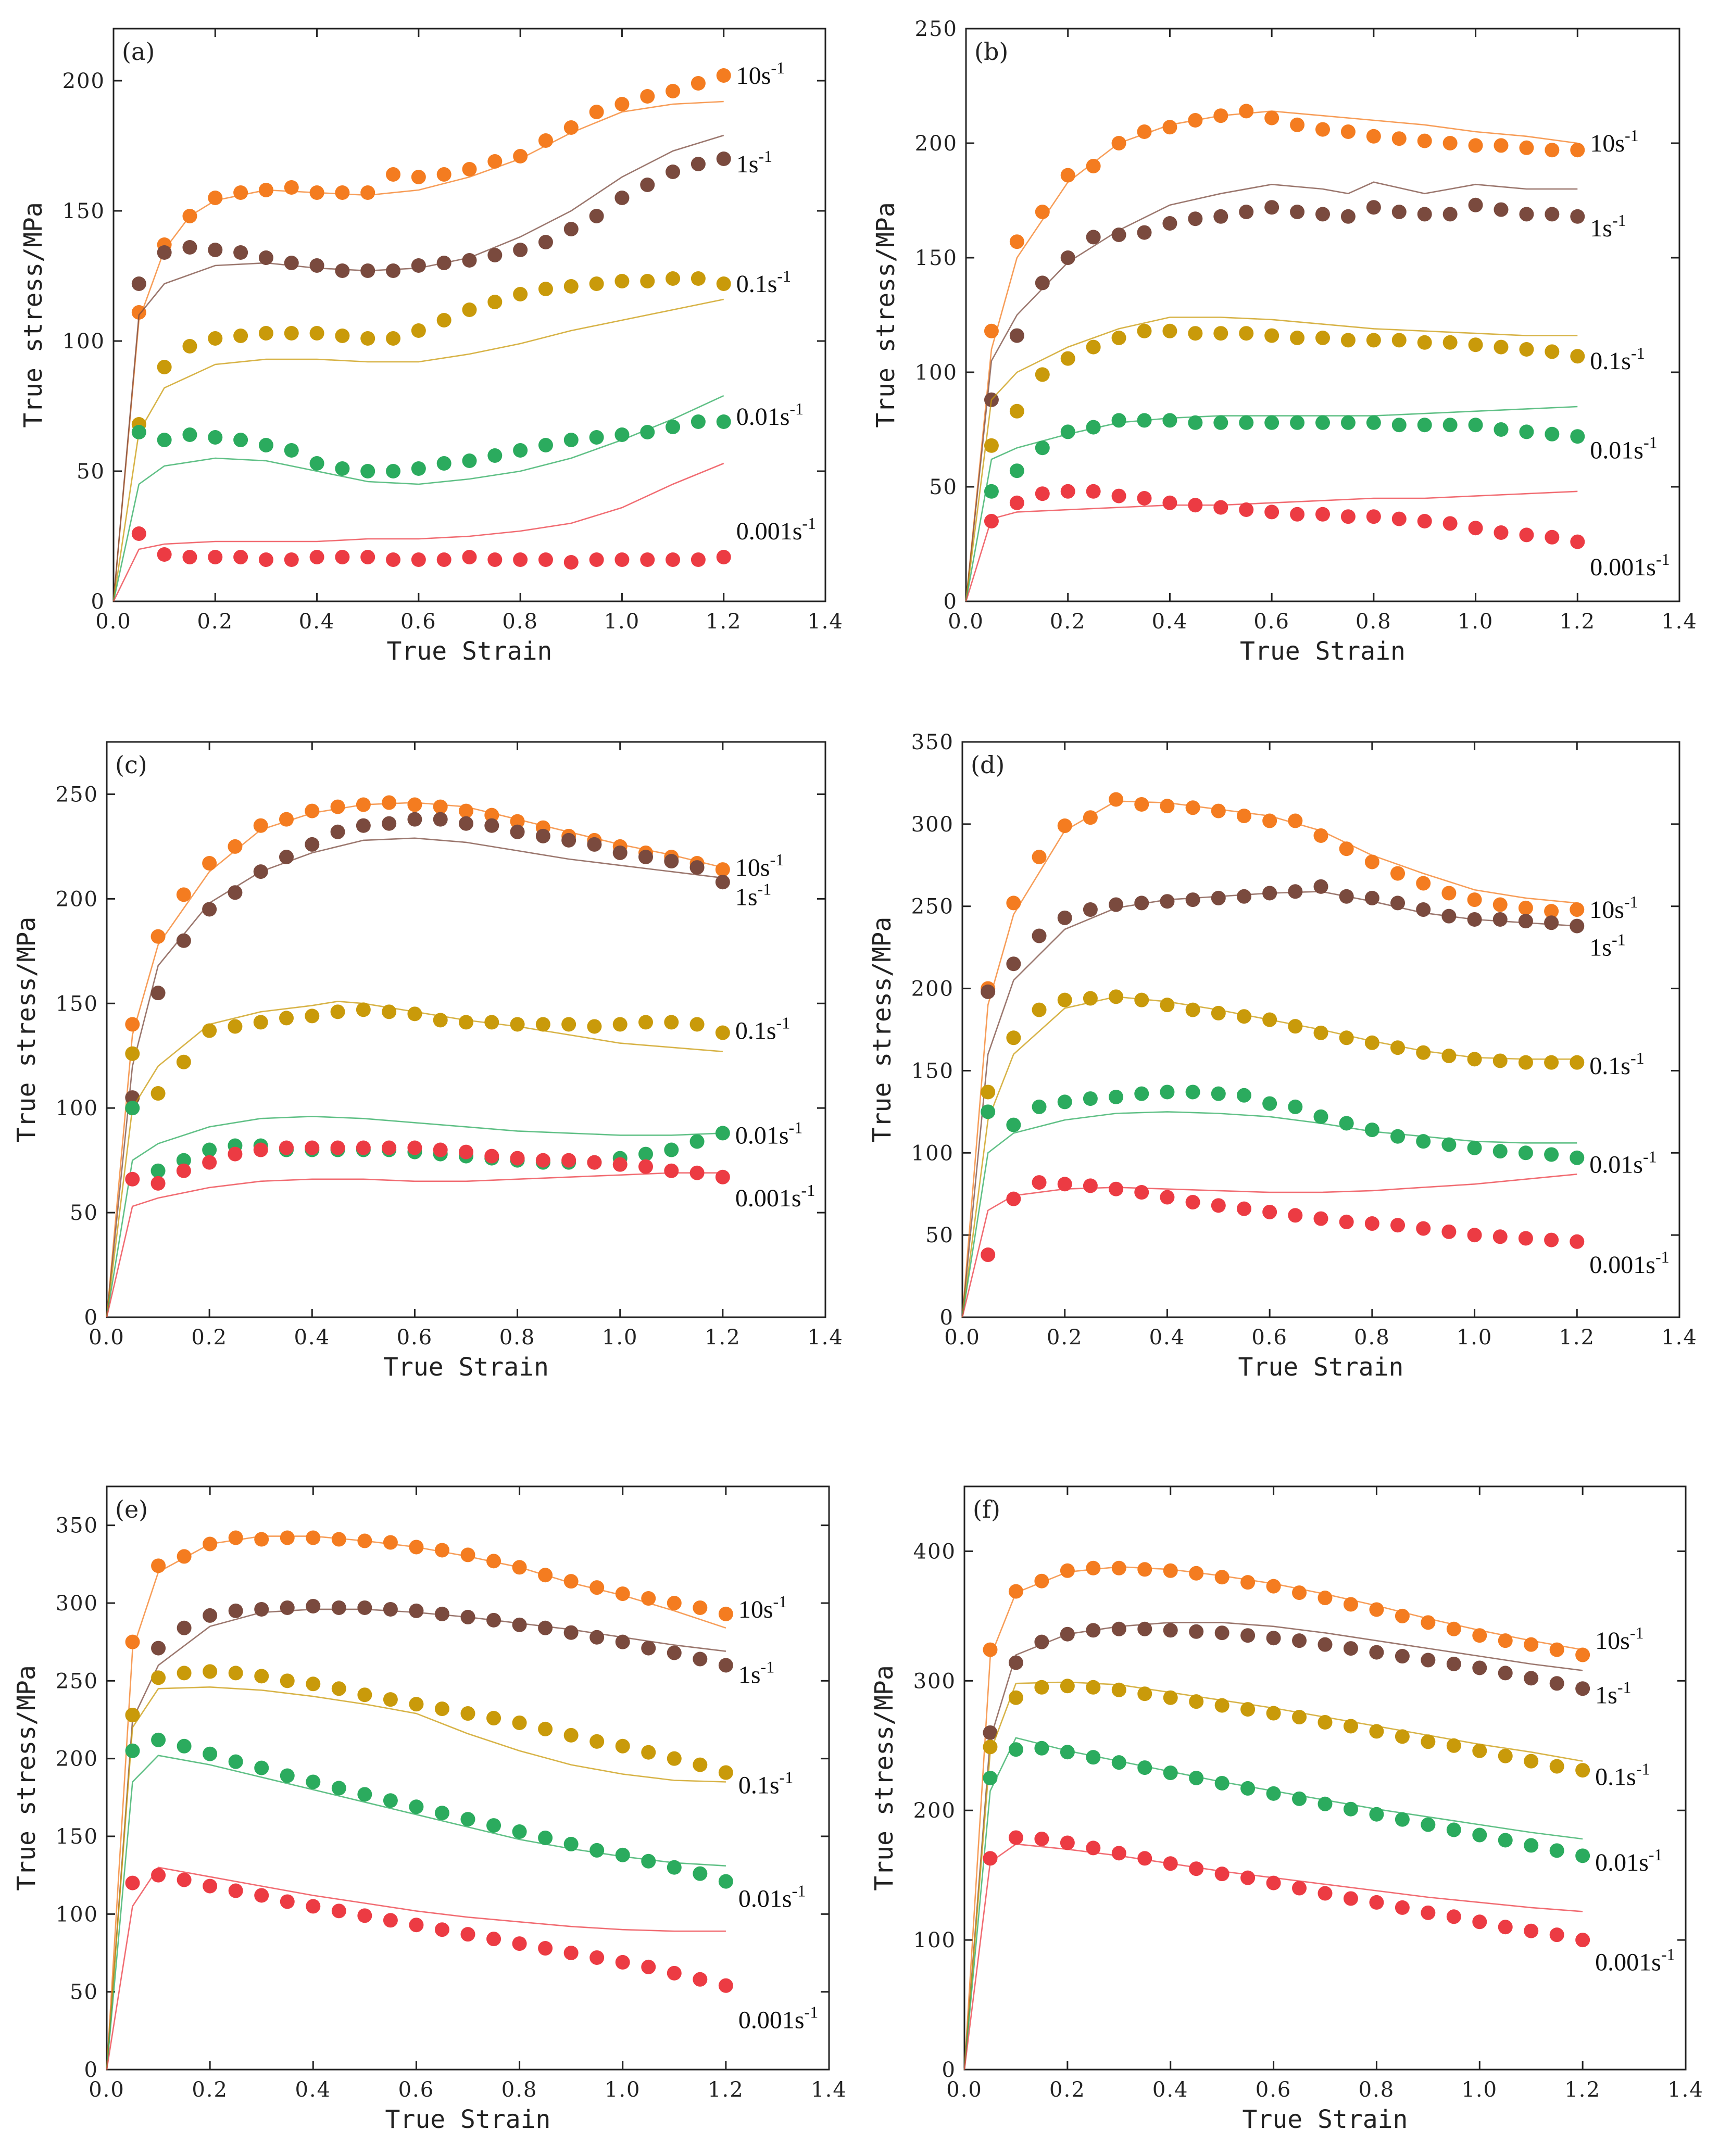 The image size is (1719, 2156). I want to click on y-axis-title: True stress/MPa, so click(33, 314).